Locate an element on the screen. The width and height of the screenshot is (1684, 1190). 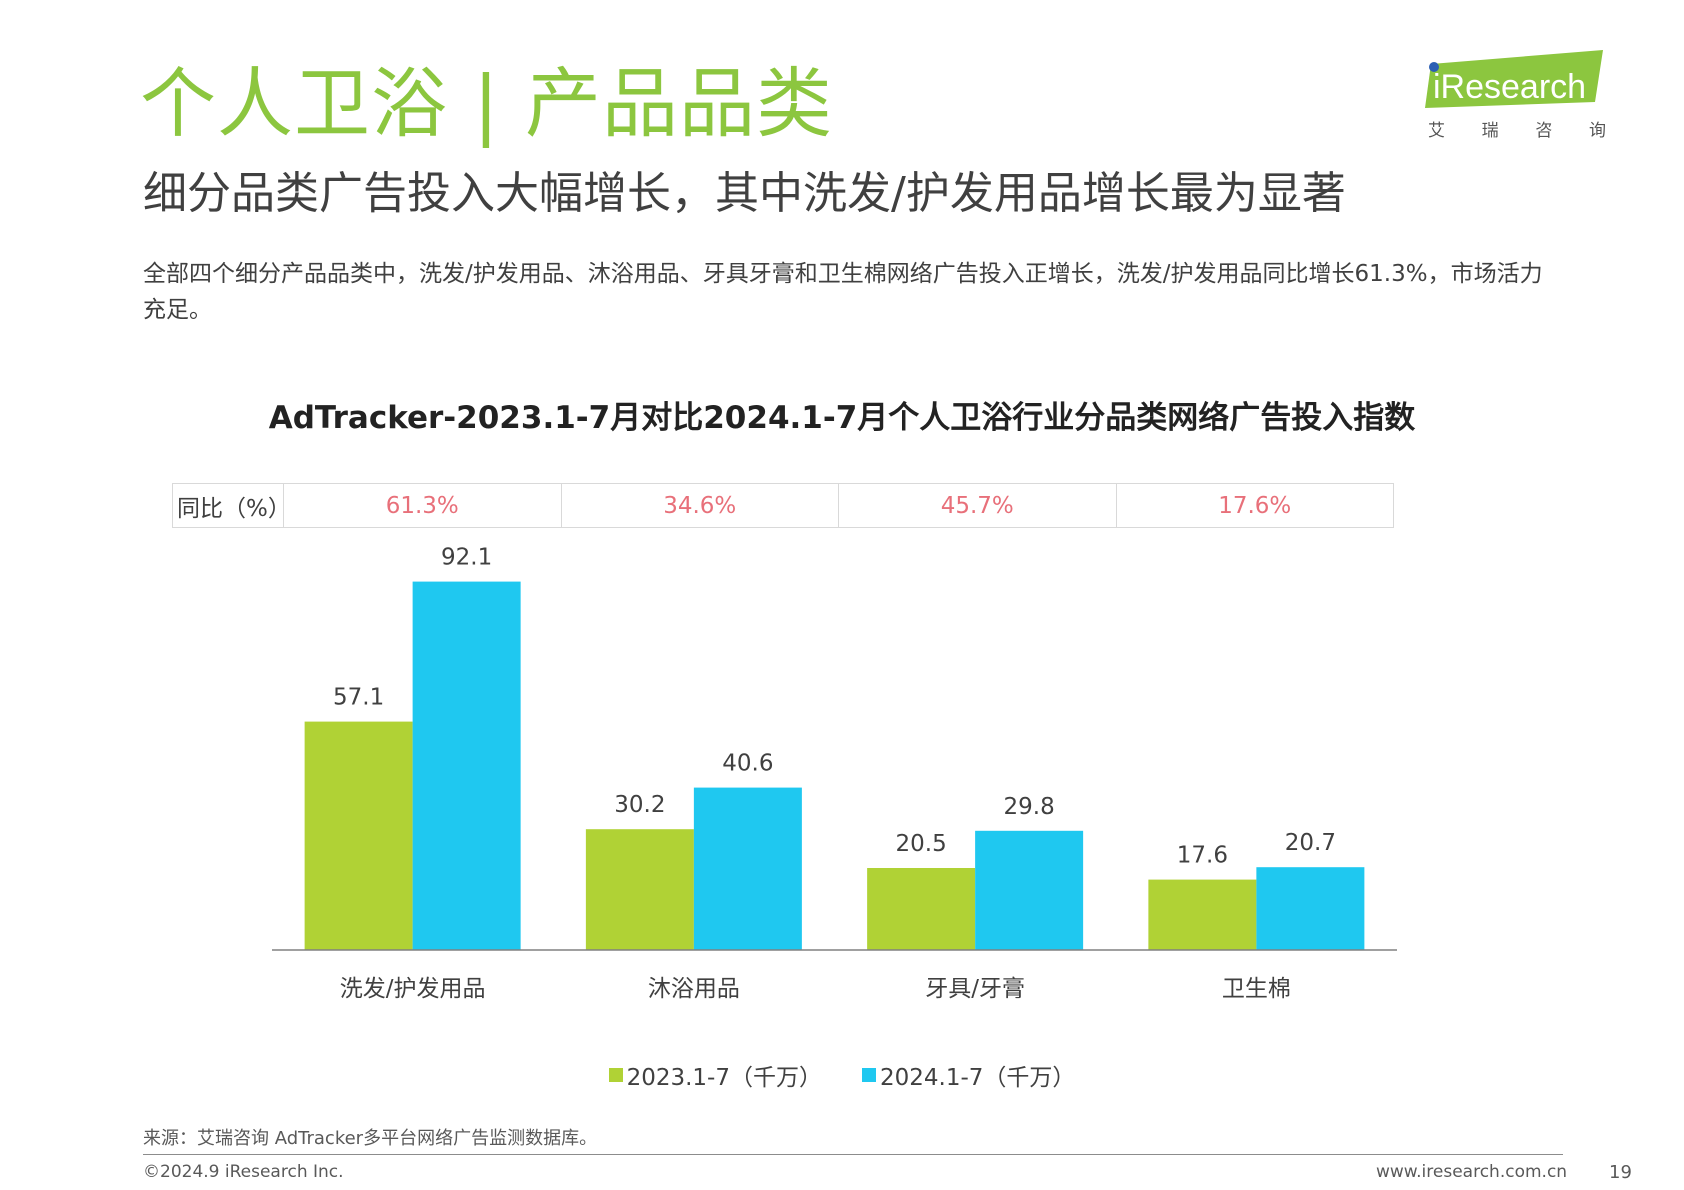
logo-text: iResearch is located at coordinates (1509, 87).